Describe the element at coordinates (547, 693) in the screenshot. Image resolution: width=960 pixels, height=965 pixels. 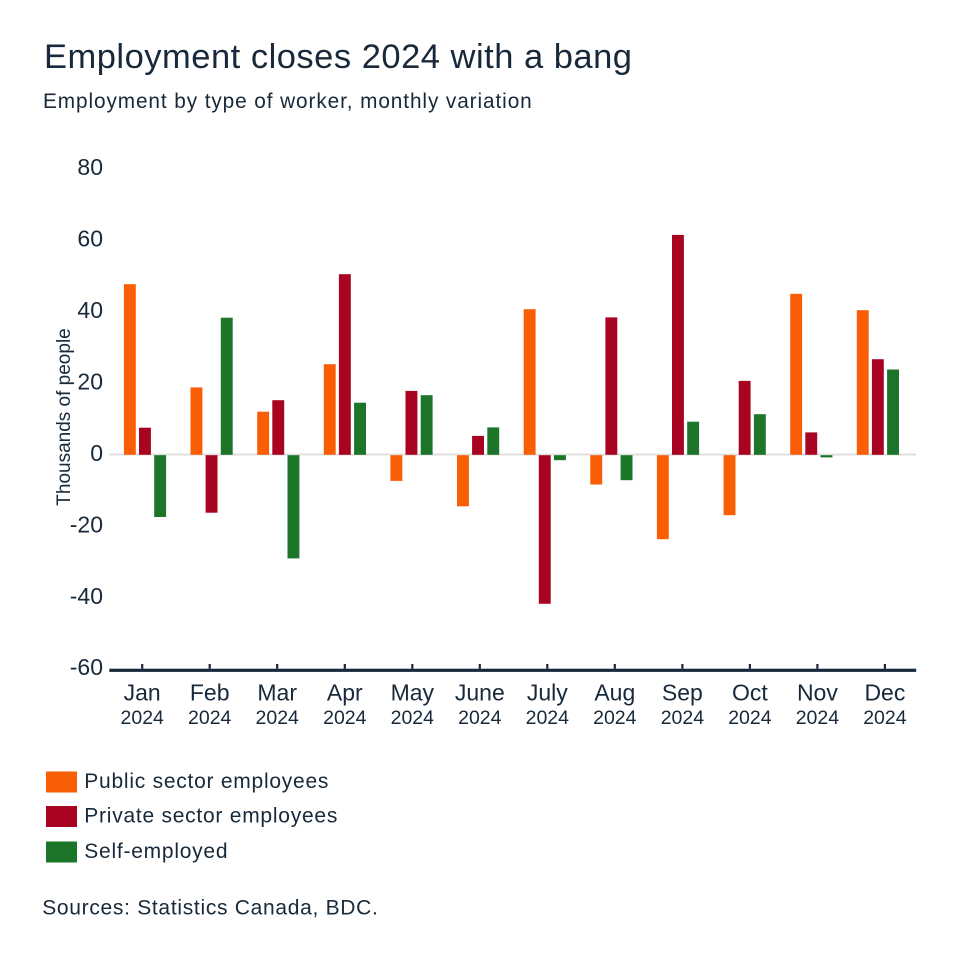
I see `svg-text: July` at that location.